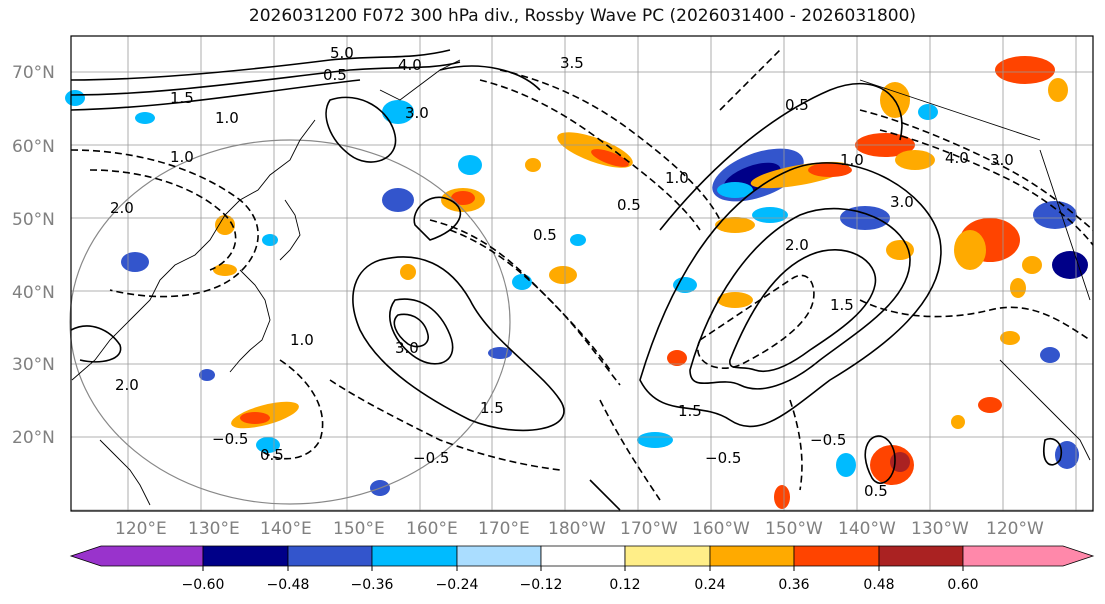  What do you see at coordinates (457, 585) in the screenshot?
I see `colorbar-tick-label: −0.24` at bounding box center [457, 585].